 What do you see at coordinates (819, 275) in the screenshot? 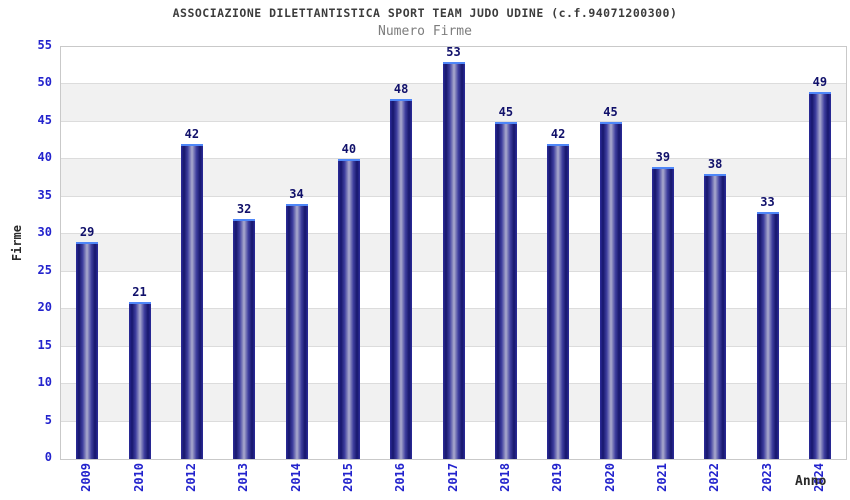
I see `bar-2024` at bounding box center [819, 275].